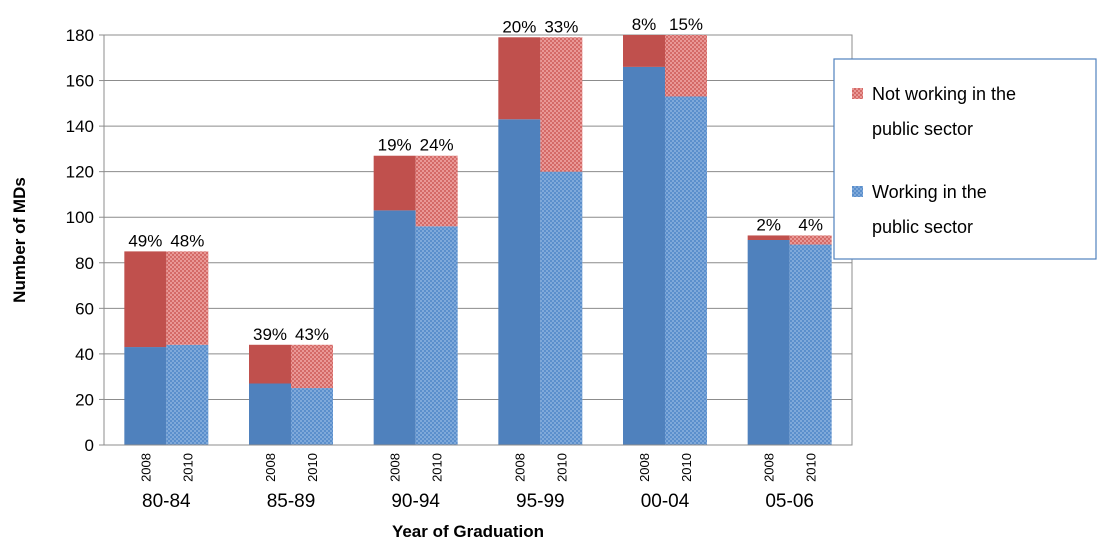 Image resolution: width=1097 pixels, height=553 pixels. I want to click on group-label-85-89: 85-89, so click(291, 501).